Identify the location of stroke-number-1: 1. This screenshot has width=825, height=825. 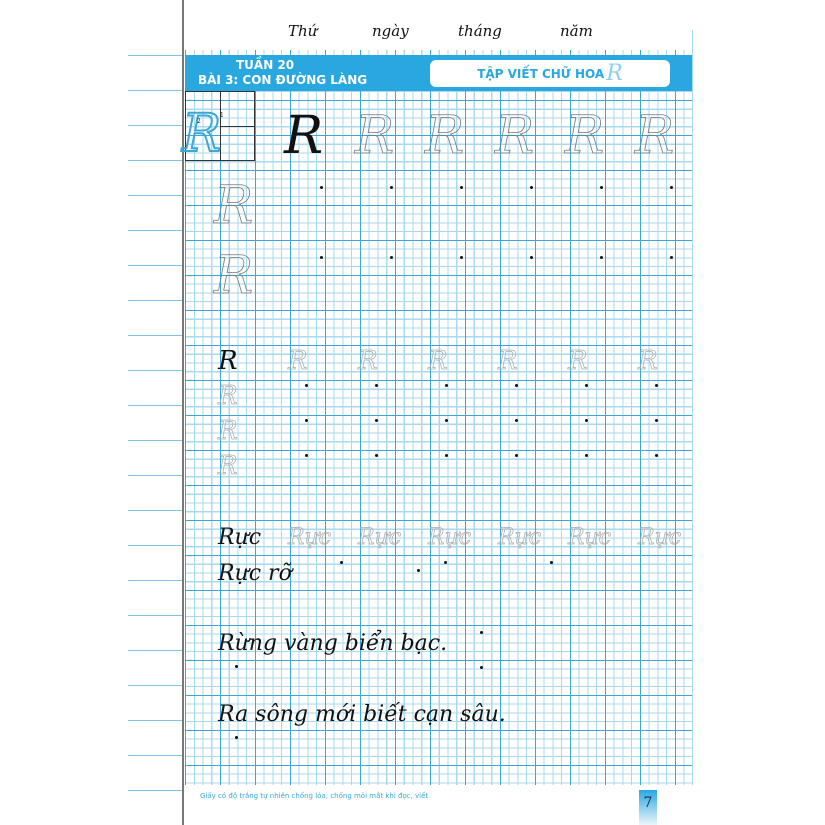
(222, 115).